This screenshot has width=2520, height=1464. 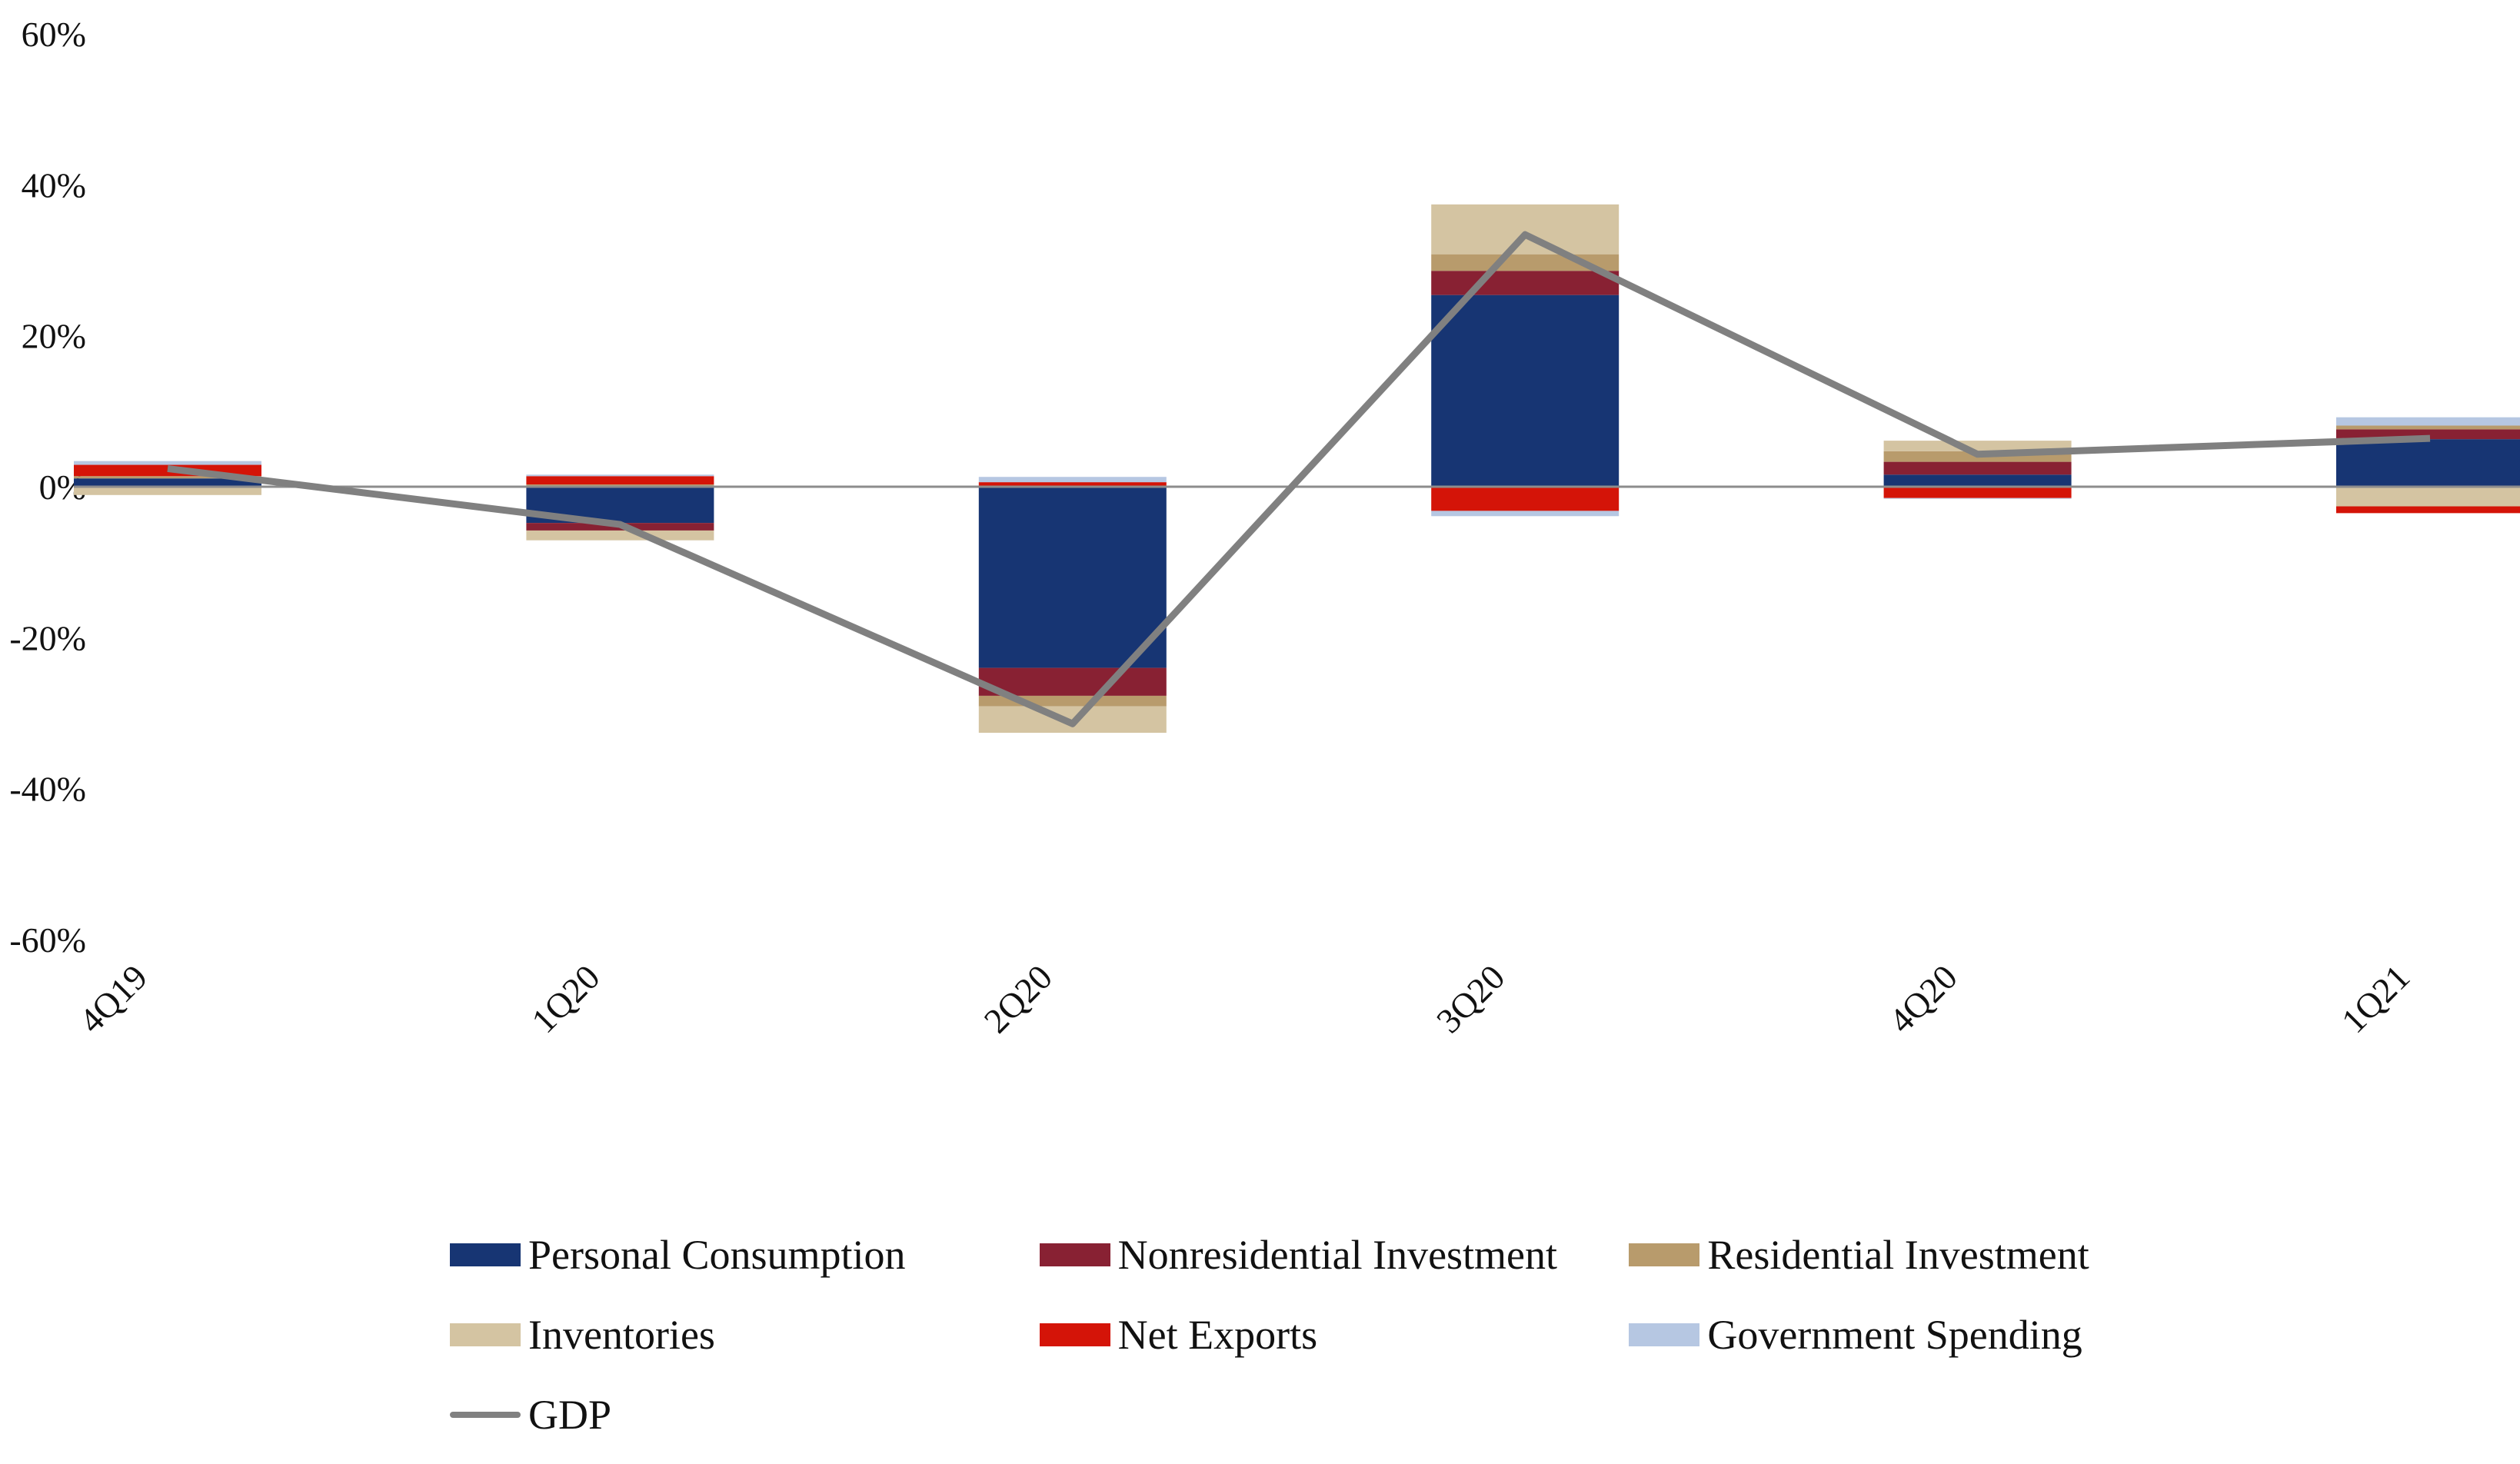 I want to click on x-tick-label: 4Q19, so click(x=113, y=998).